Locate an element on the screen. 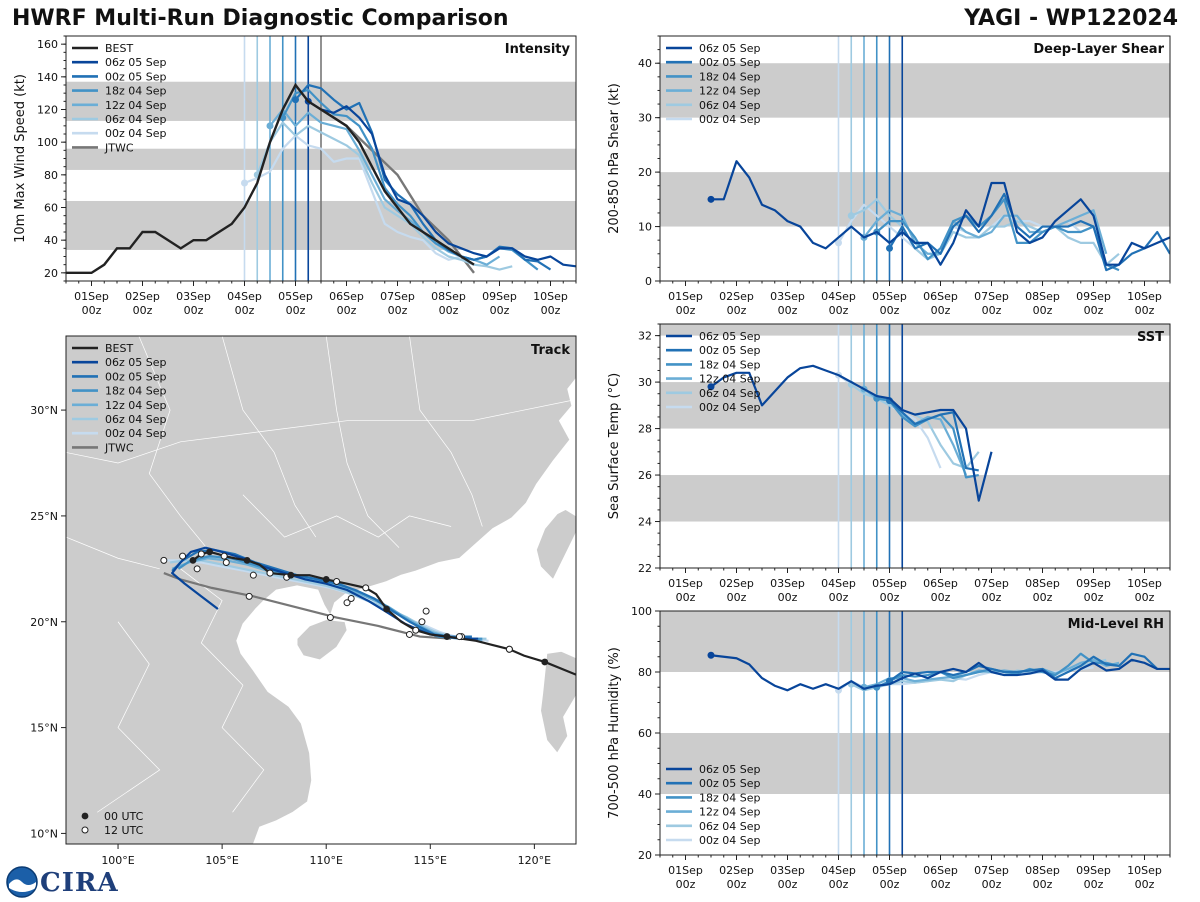 This screenshot has height=902, width=1200. track-xtick-label: 105°E is located at coordinates (221, 860).